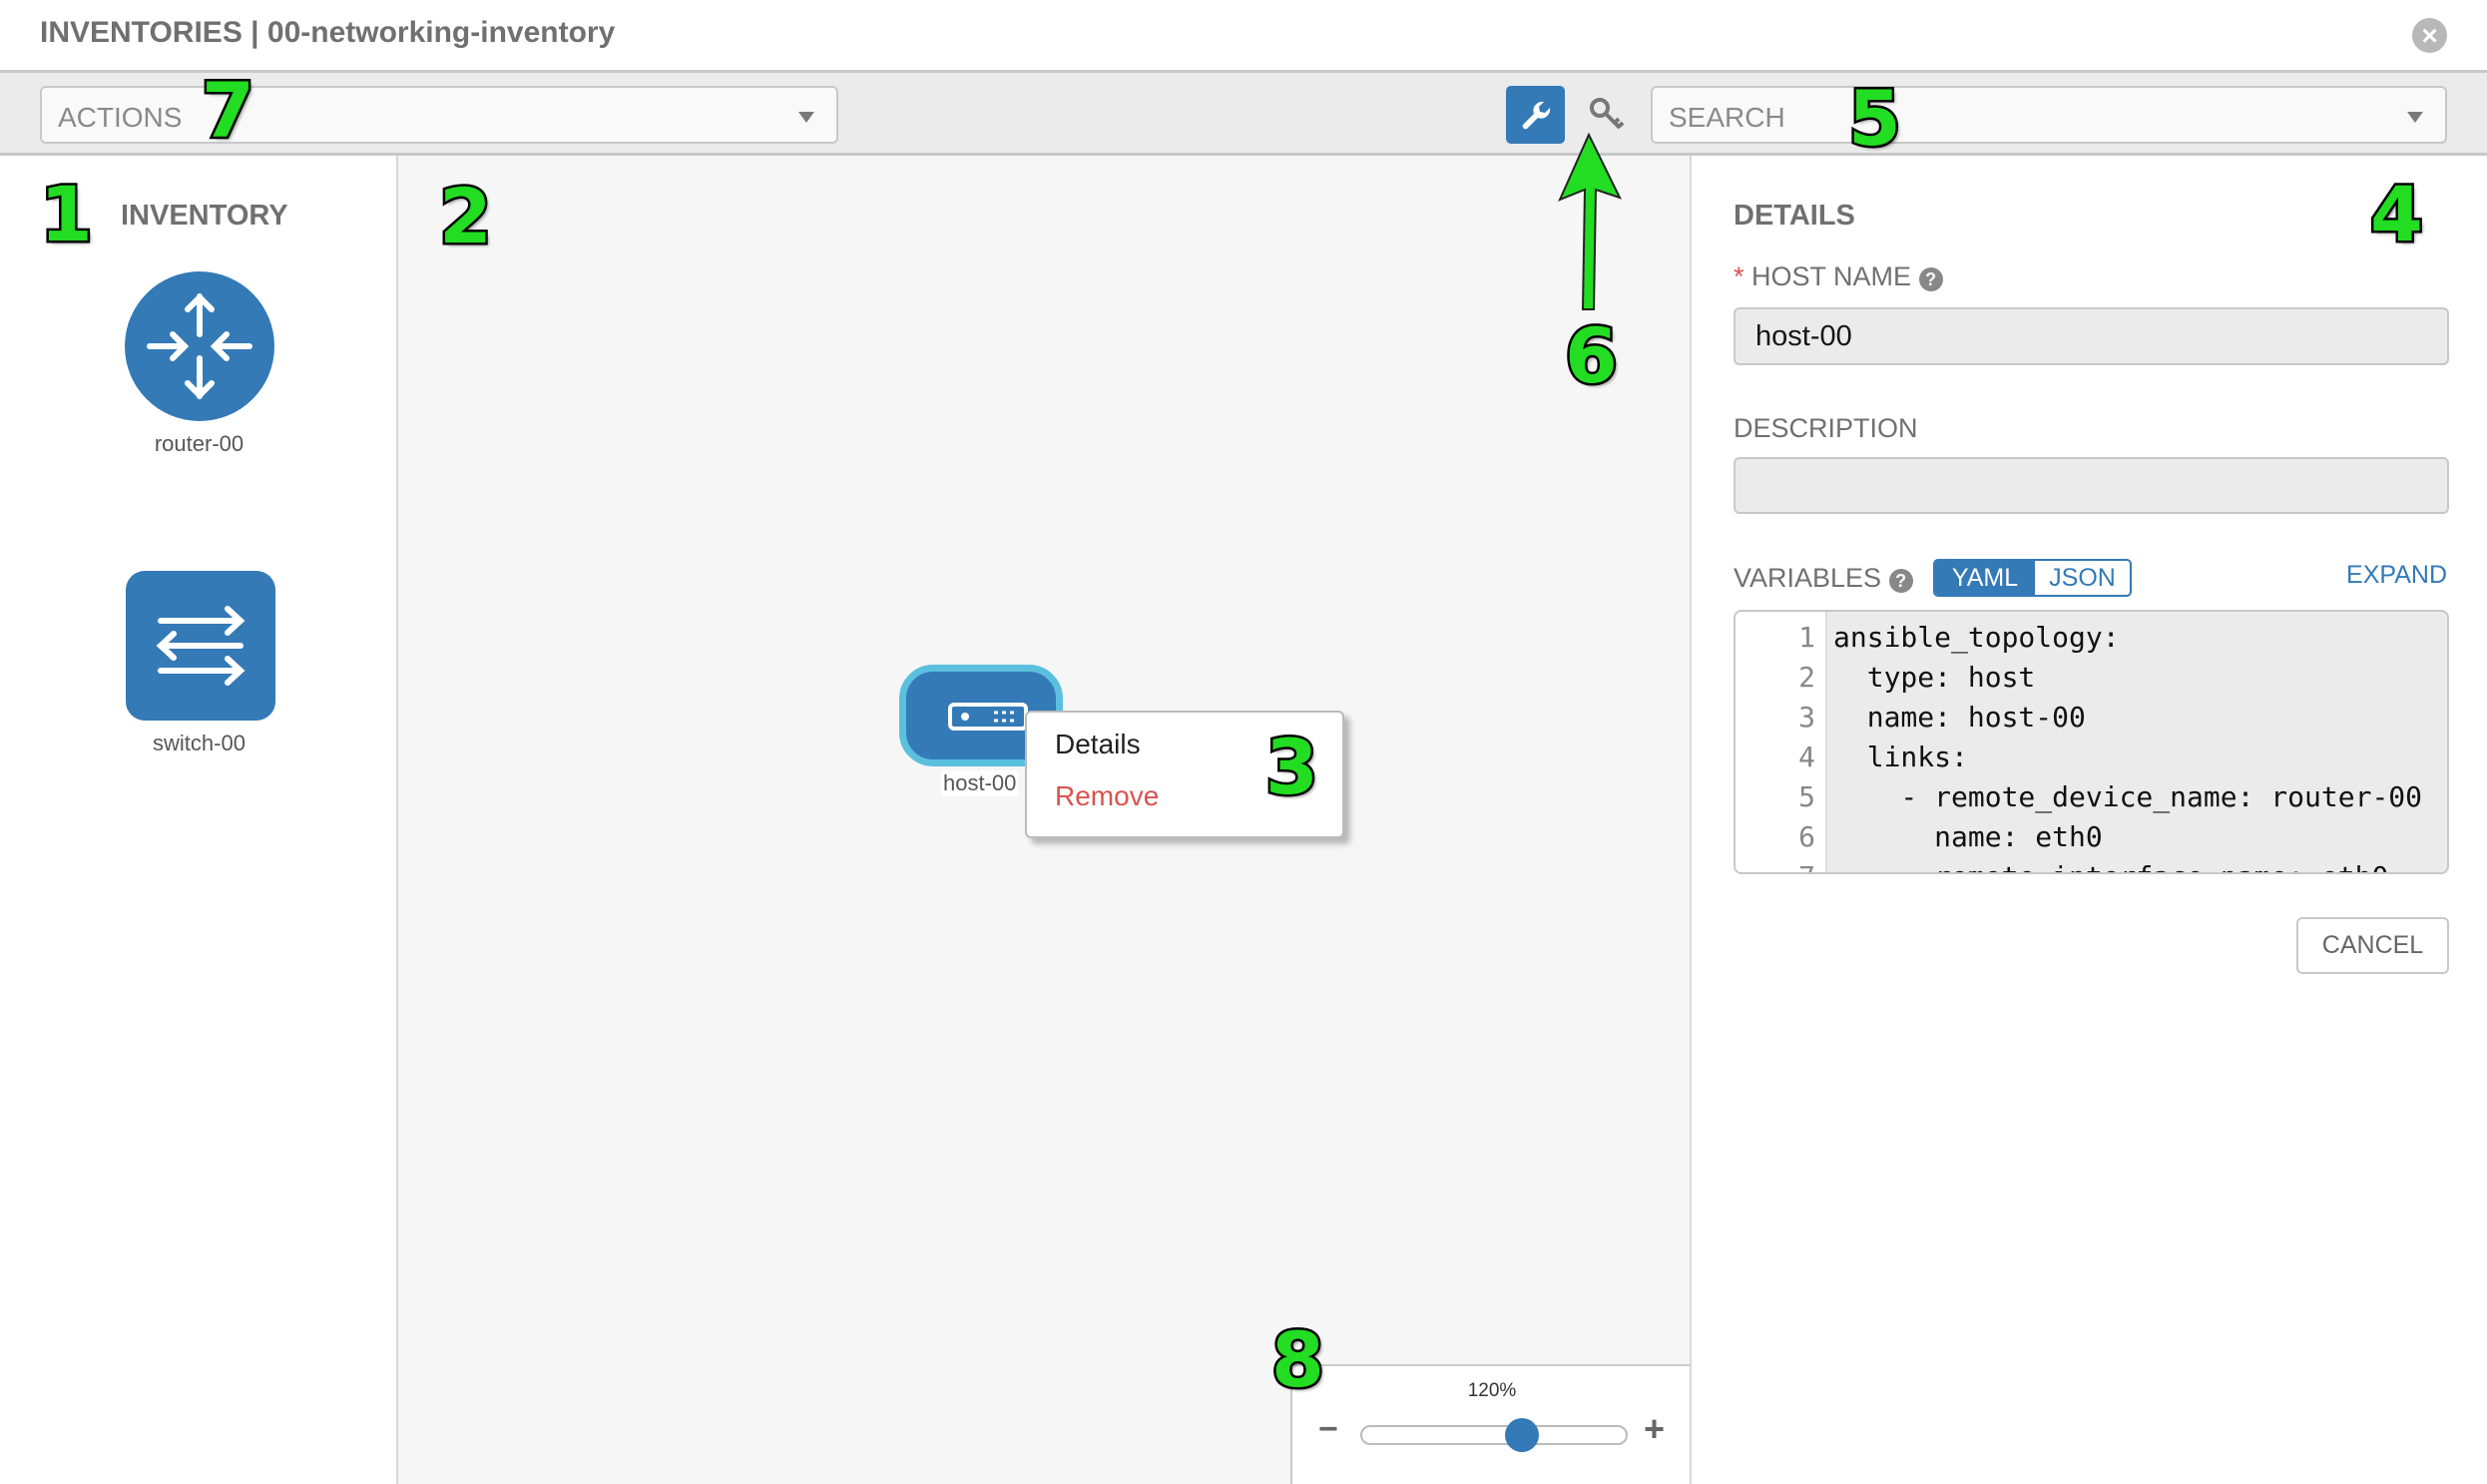  I want to click on annotation-4: 4, so click(2397, 214).